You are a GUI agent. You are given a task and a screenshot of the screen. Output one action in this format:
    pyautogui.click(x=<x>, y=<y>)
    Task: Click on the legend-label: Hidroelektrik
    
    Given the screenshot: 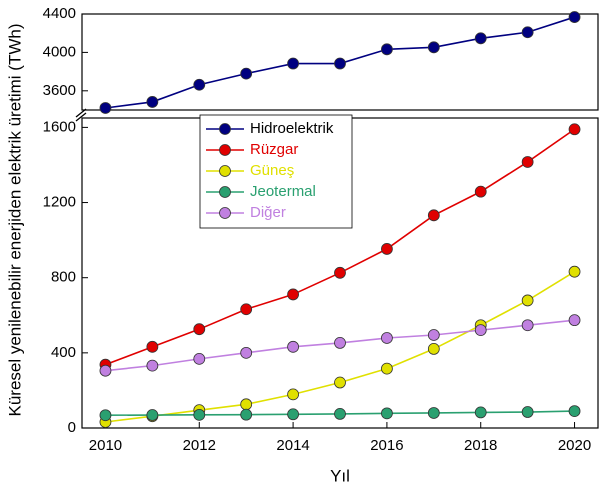 What is the action you would take?
    pyautogui.click(x=292, y=128)
    